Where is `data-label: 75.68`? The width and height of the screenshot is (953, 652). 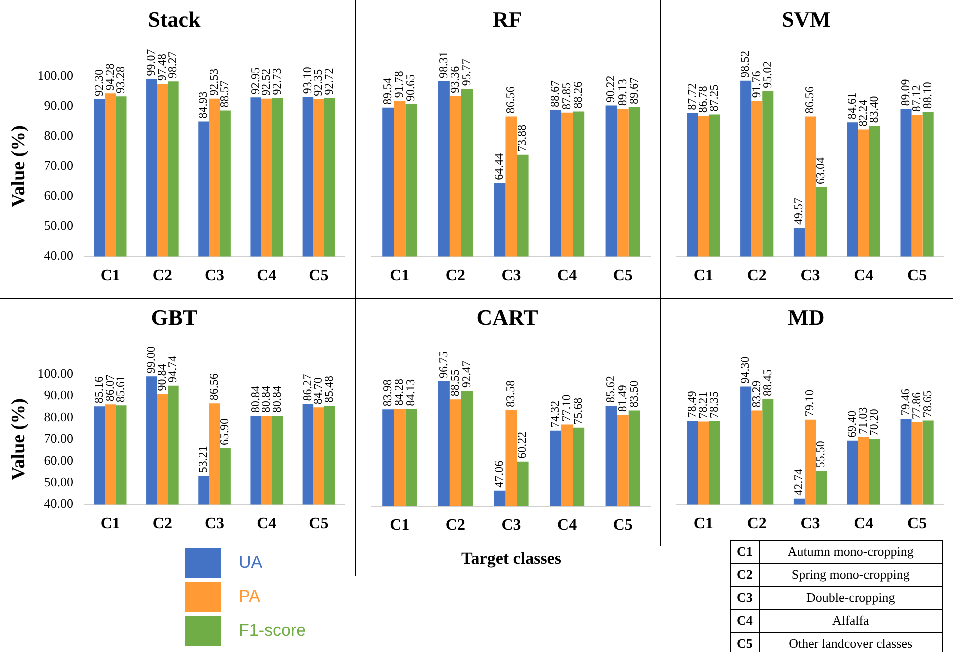 data-label: 75.68 is located at coordinates (577, 411).